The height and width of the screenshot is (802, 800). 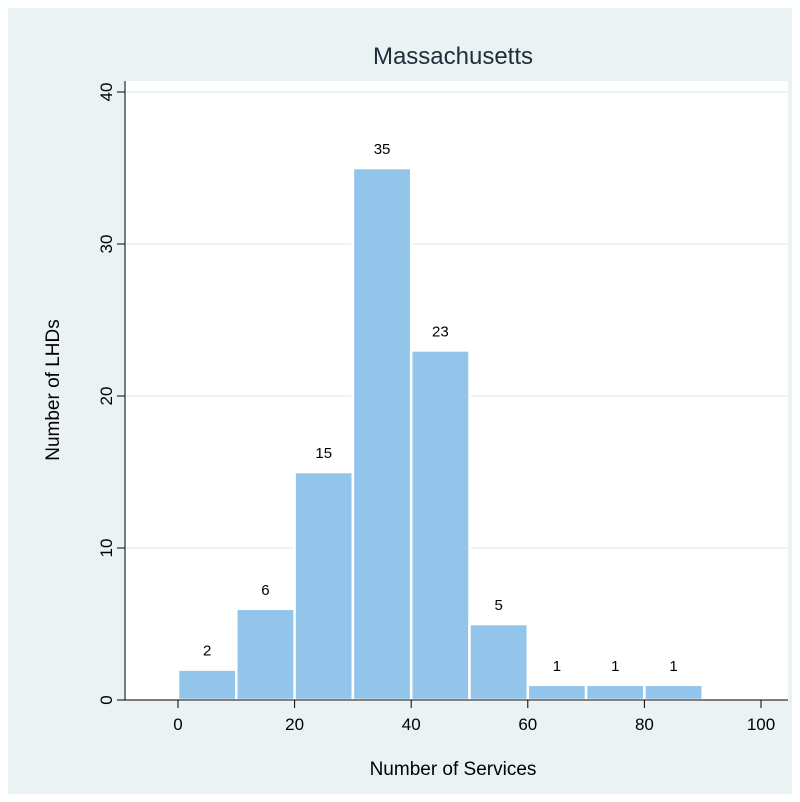 I want to click on y-tick-label: 20, so click(x=106, y=396).